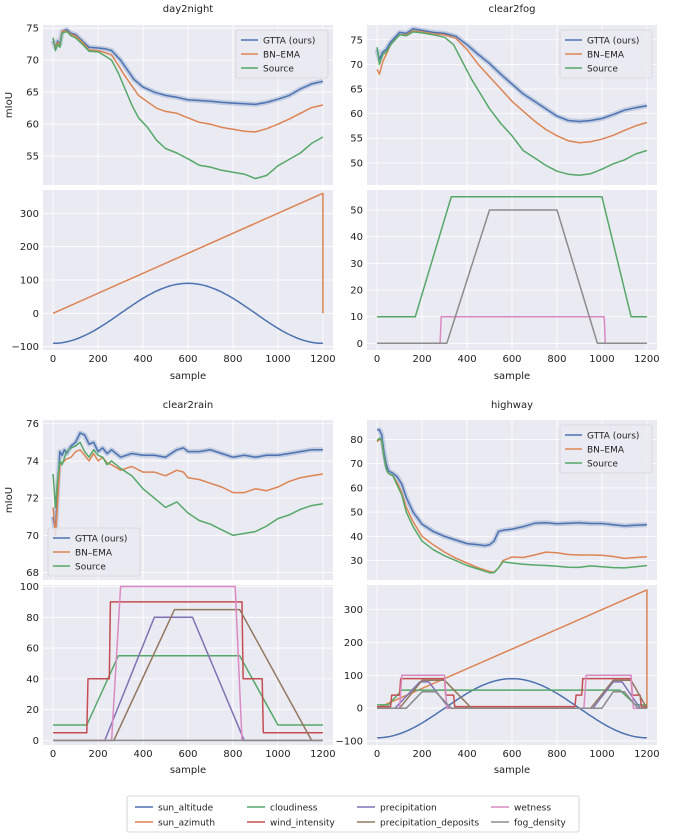 The height and width of the screenshot is (840, 700). Describe the element at coordinates (186, 824) in the screenshot. I see `legend-label-sun-azimuth: sun_azimuth` at that location.